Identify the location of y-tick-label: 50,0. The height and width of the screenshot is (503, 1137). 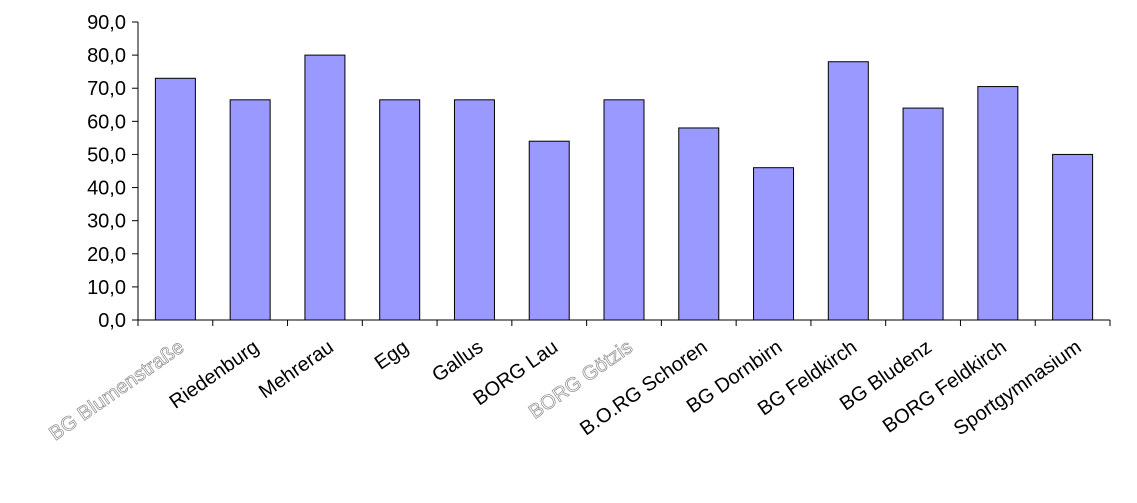
(106, 155).